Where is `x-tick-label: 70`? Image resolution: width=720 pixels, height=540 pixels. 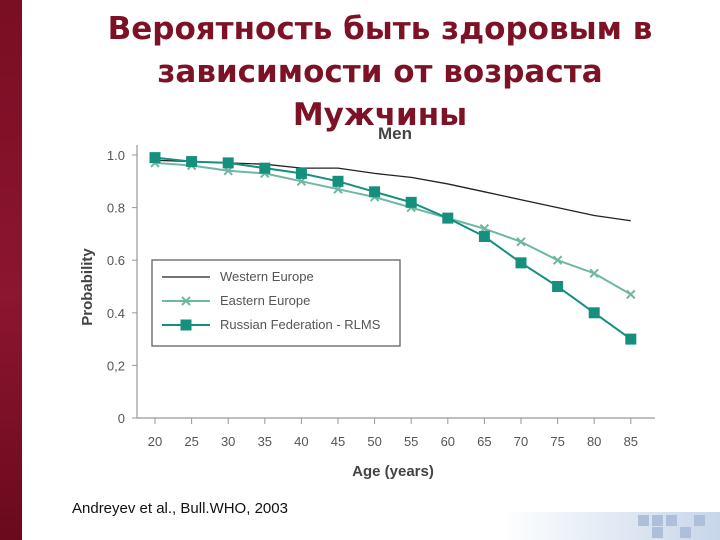
x-tick-label: 70 is located at coordinates (521, 441).